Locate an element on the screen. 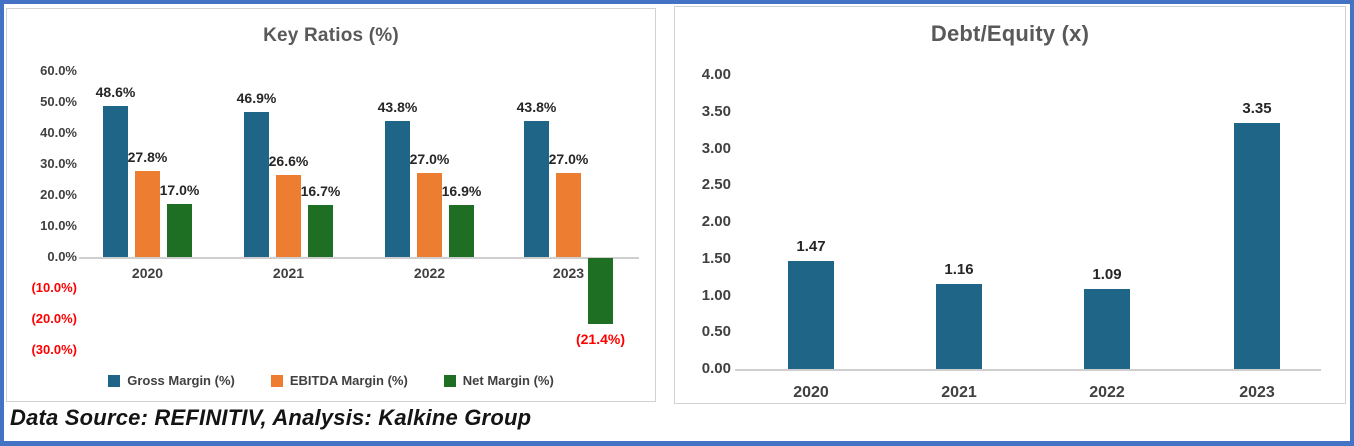  bar-gross-margin-2022 is located at coordinates (397, 189).